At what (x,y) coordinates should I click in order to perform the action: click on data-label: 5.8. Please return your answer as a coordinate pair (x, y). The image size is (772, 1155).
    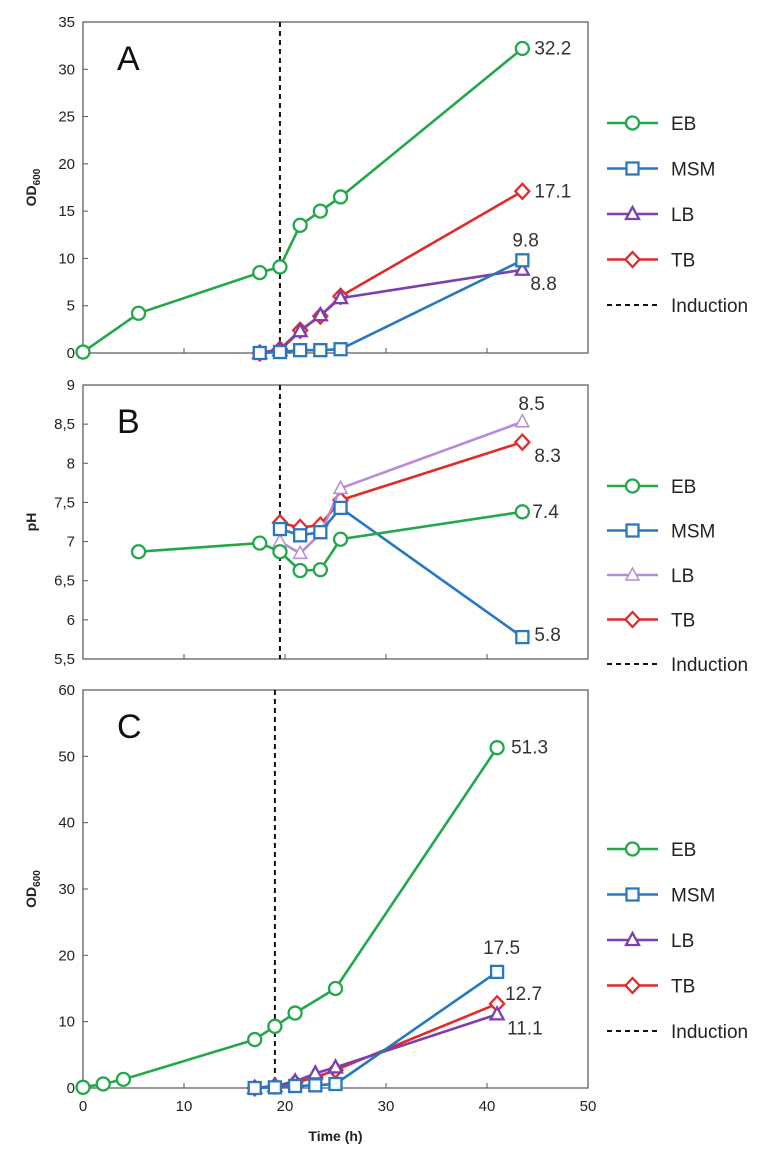
    Looking at the image, I should click on (547, 635).